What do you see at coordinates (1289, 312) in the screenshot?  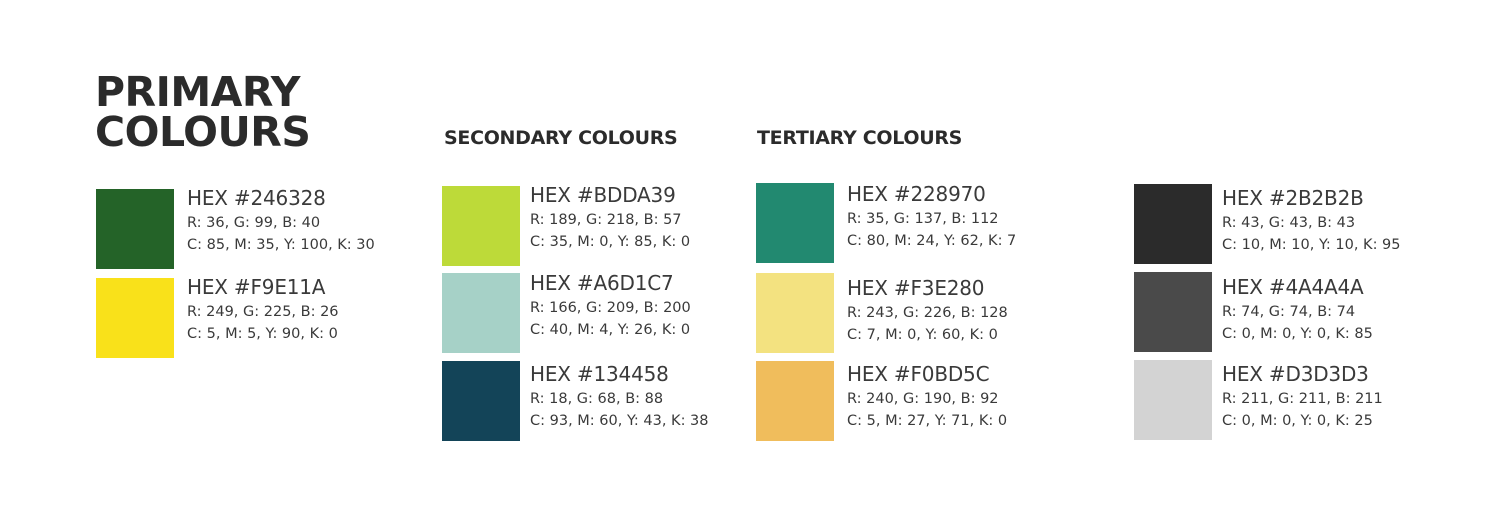 I see `rgb-values: R: 74, G: 74, B: 74` at bounding box center [1289, 312].